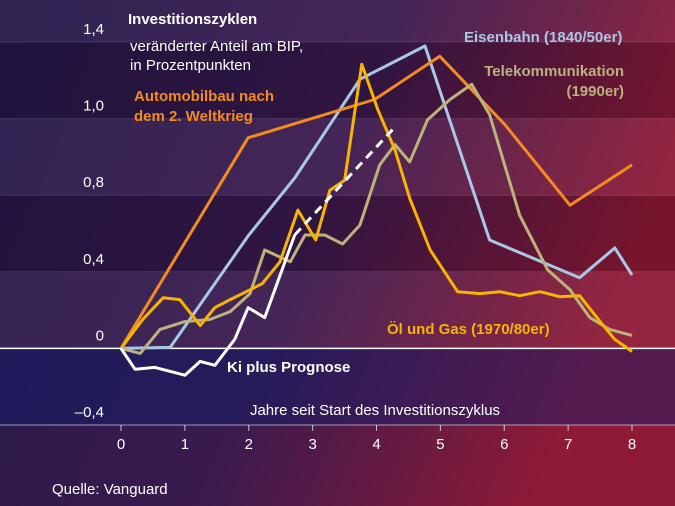  Describe the element at coordinates (568, 444) in the screenshot. I see `x-tick-label: 7` at that location.